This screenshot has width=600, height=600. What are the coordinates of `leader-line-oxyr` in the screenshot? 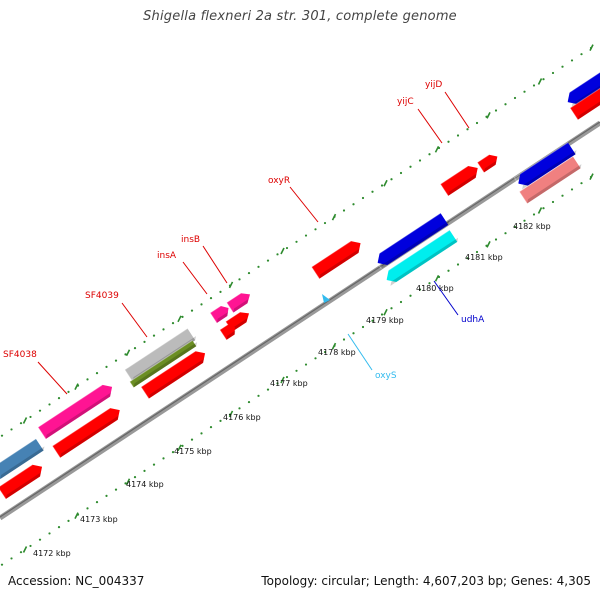 It's located at (304, 204).